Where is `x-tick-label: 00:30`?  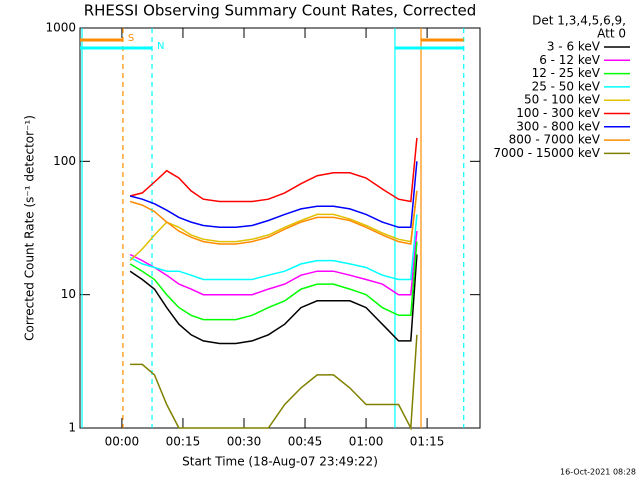 x-tick-label: 00:30 is located at coordinates (244, 442).